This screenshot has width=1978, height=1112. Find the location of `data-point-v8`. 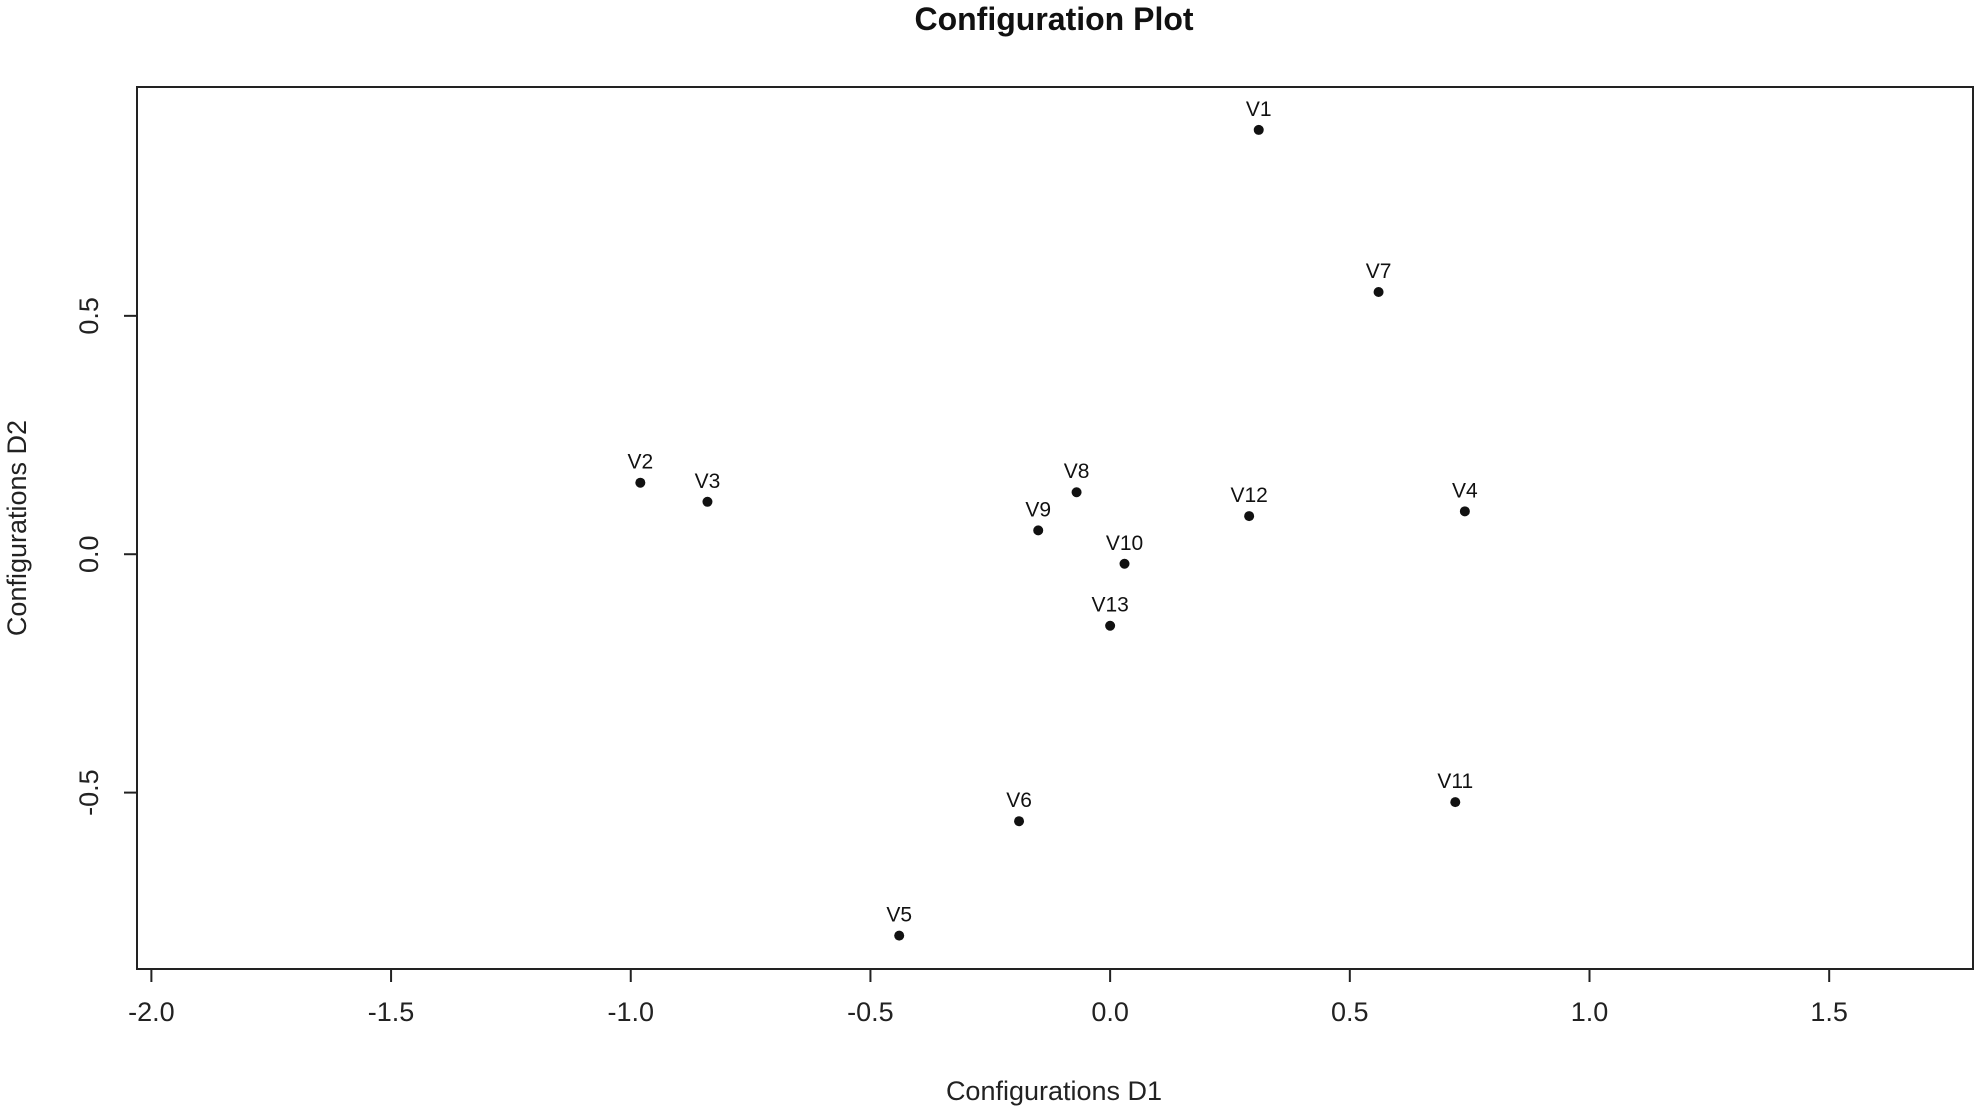

data-point-v8 is located at coordinates (1076, 492).